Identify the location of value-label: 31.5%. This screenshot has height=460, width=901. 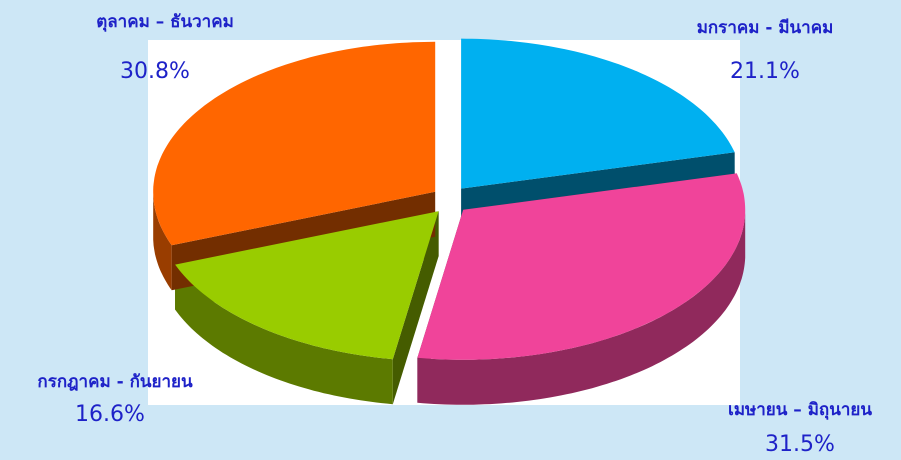
(800, 444).